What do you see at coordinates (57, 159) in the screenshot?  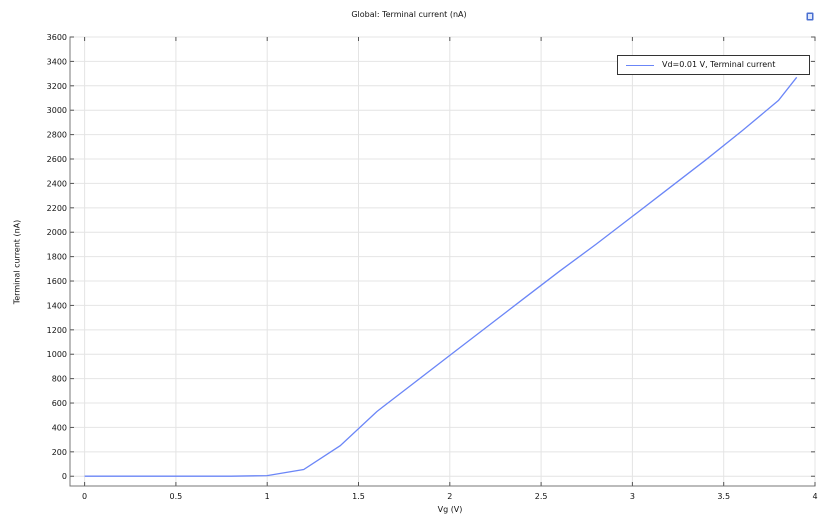 I see `y-tick-label: 2600` at bounding box center [57, 159].